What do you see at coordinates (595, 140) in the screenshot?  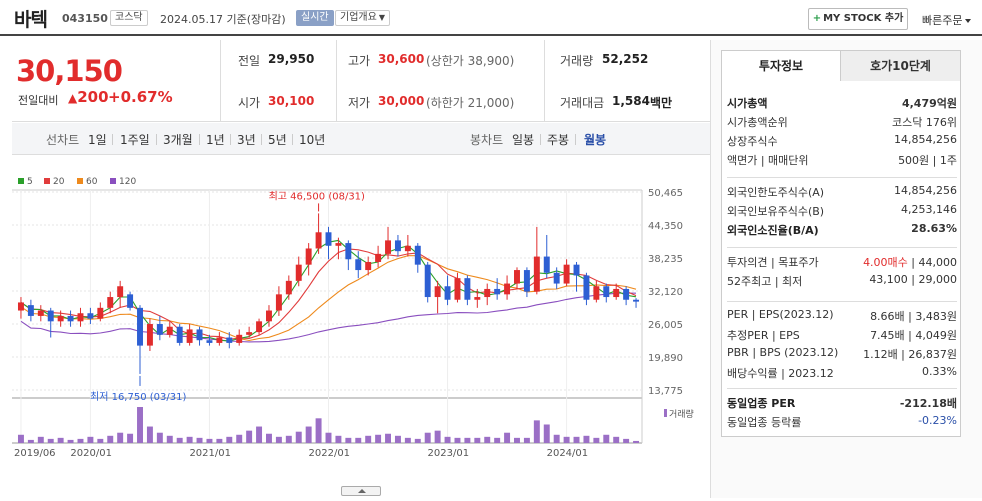 I see `tab-monthly: 월봉` at bounding box center [595, 140].